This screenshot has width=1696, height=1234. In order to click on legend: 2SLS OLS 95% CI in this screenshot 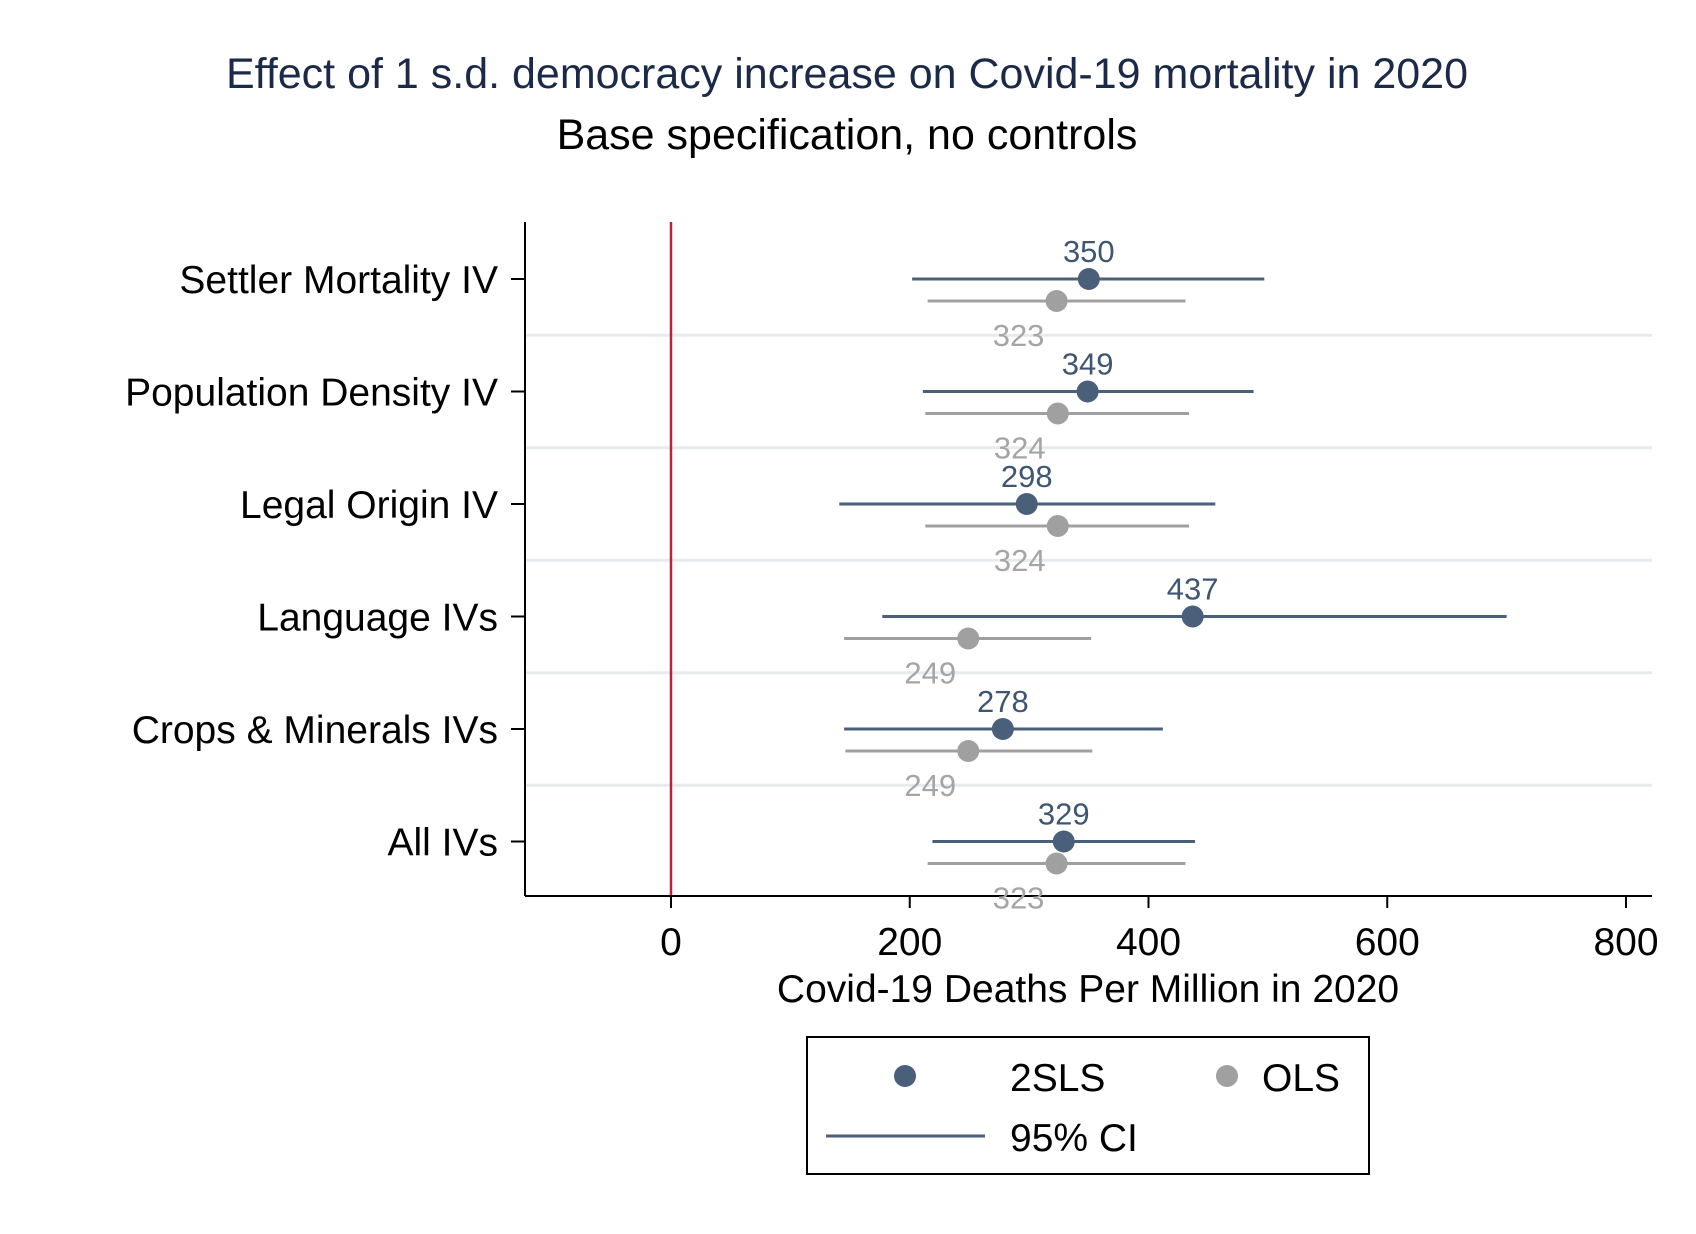, I will do `click(1088, 1105)`.